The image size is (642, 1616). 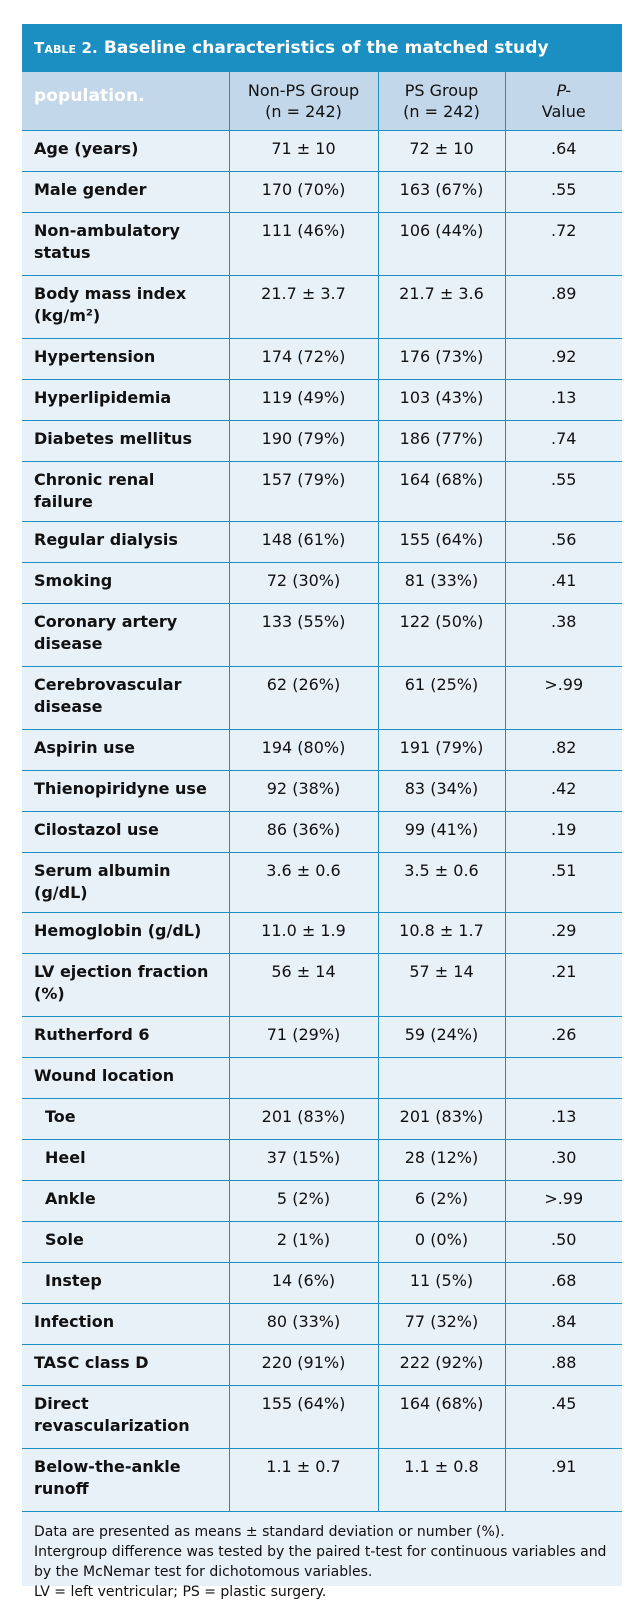 I want to click on ps-value: 186 (77%), so click(x=442, y=441).